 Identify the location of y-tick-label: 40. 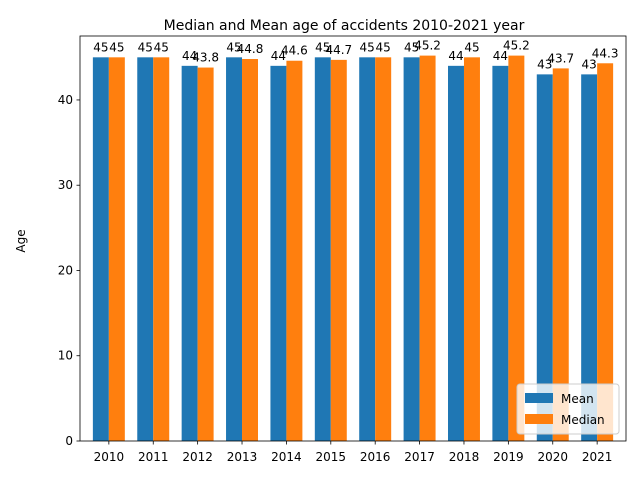
(65, 100).